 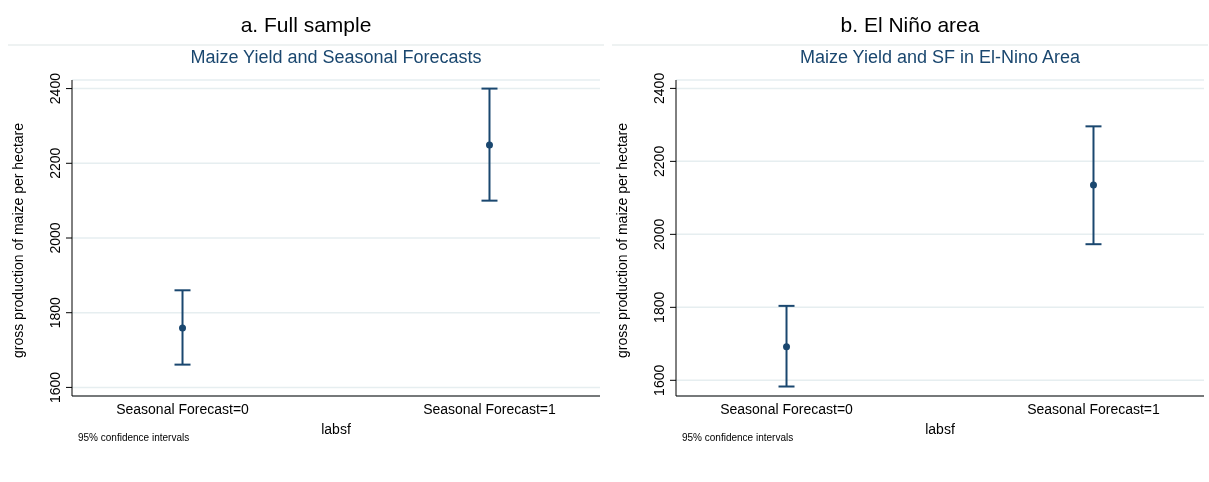 What do you see at coordinates (910, 25) in the screenshot?
I see `chart-title: b. El Niño area` at bounding box center [910, 25].